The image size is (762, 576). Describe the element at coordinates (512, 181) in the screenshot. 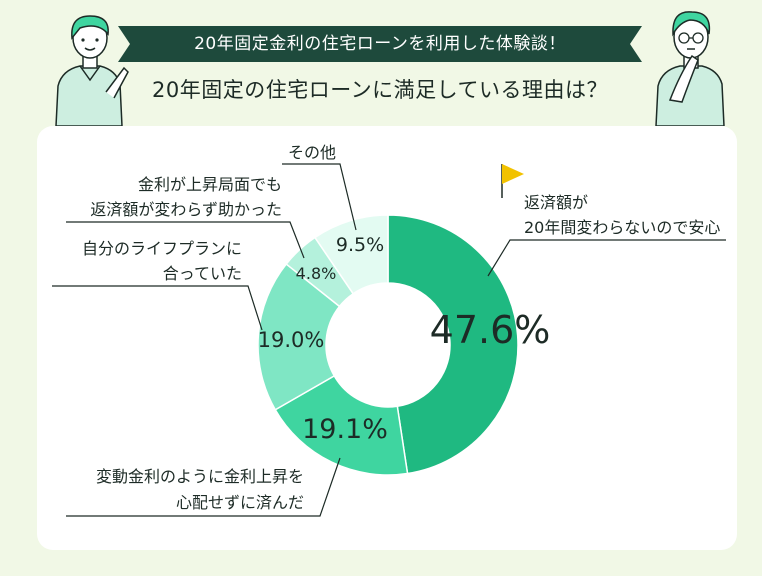

I see `flag-icon` at that location.